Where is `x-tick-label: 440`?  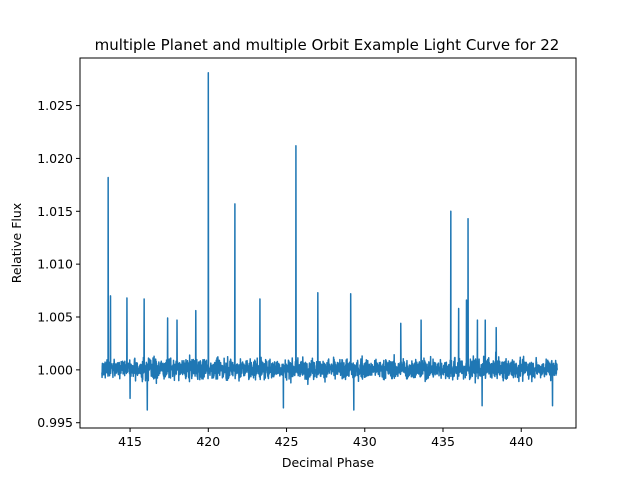
x-tick-label: 440 is located at coordinates (521, 441).